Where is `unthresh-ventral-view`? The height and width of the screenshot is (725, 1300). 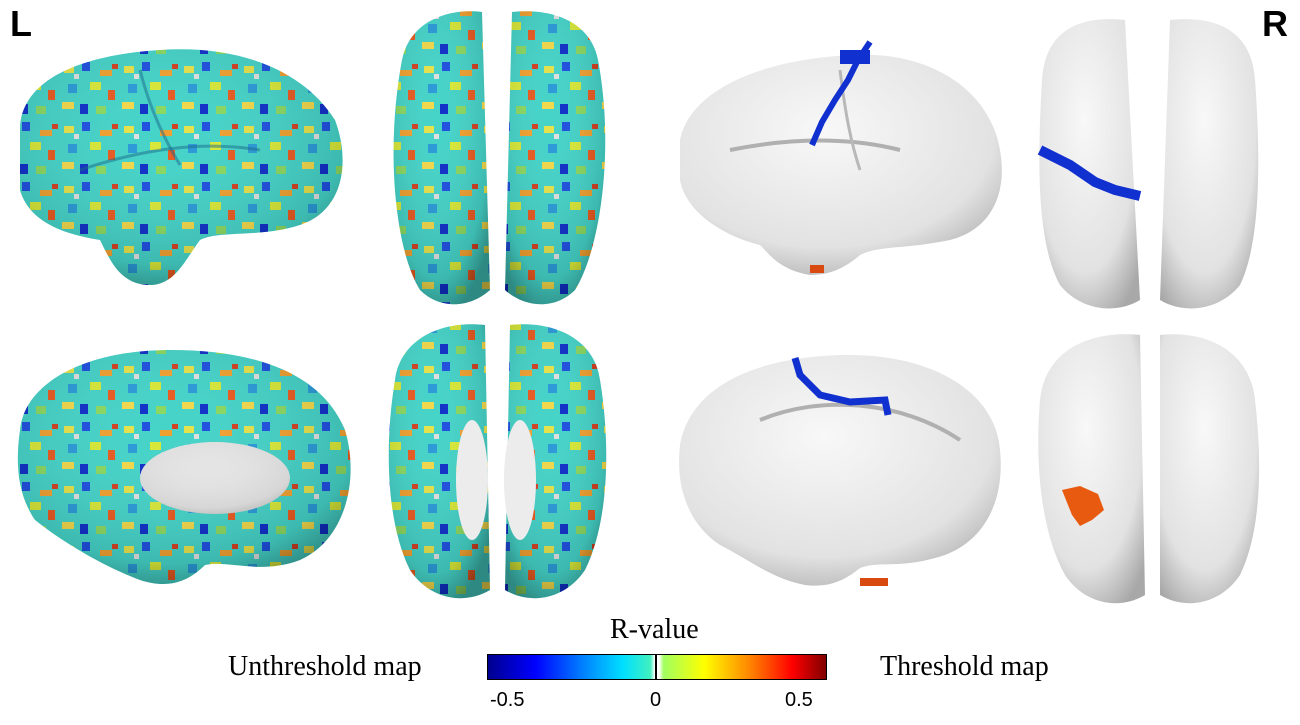 unthresh-ventral-view is located at coordinates (497, 461).